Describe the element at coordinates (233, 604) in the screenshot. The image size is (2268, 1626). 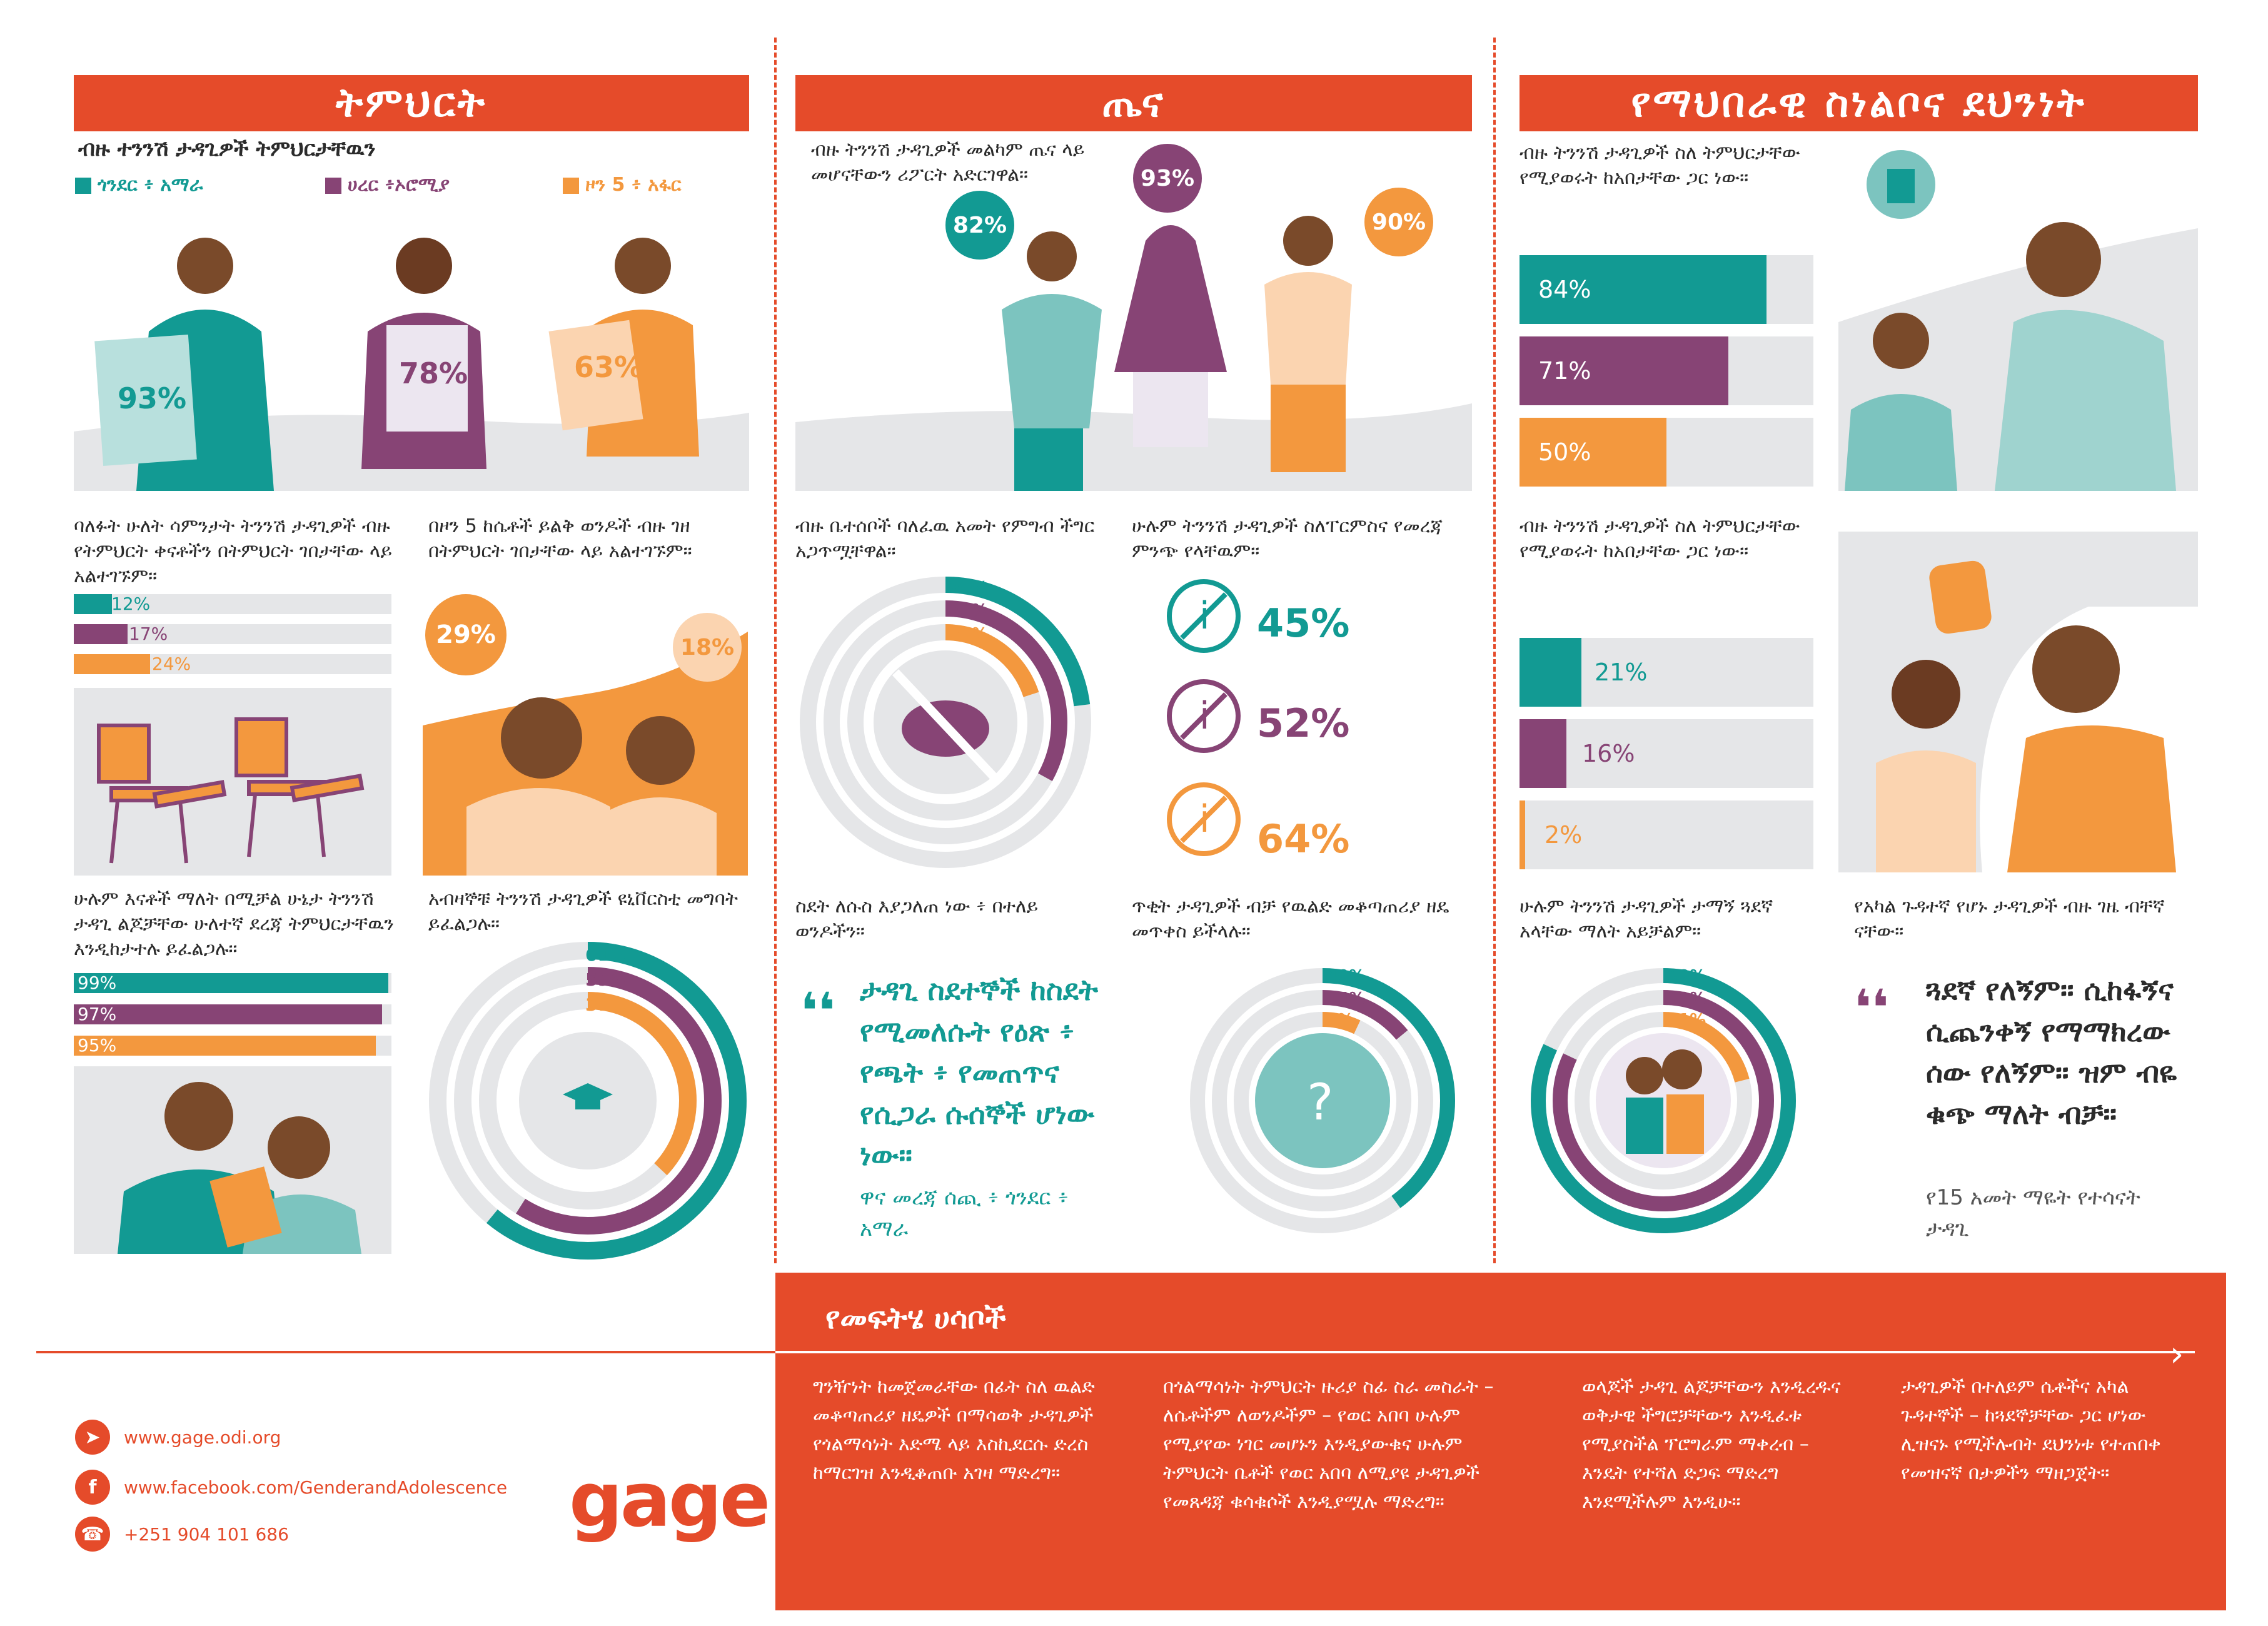
I see `absent-bar-gondar: 12%` at that location.